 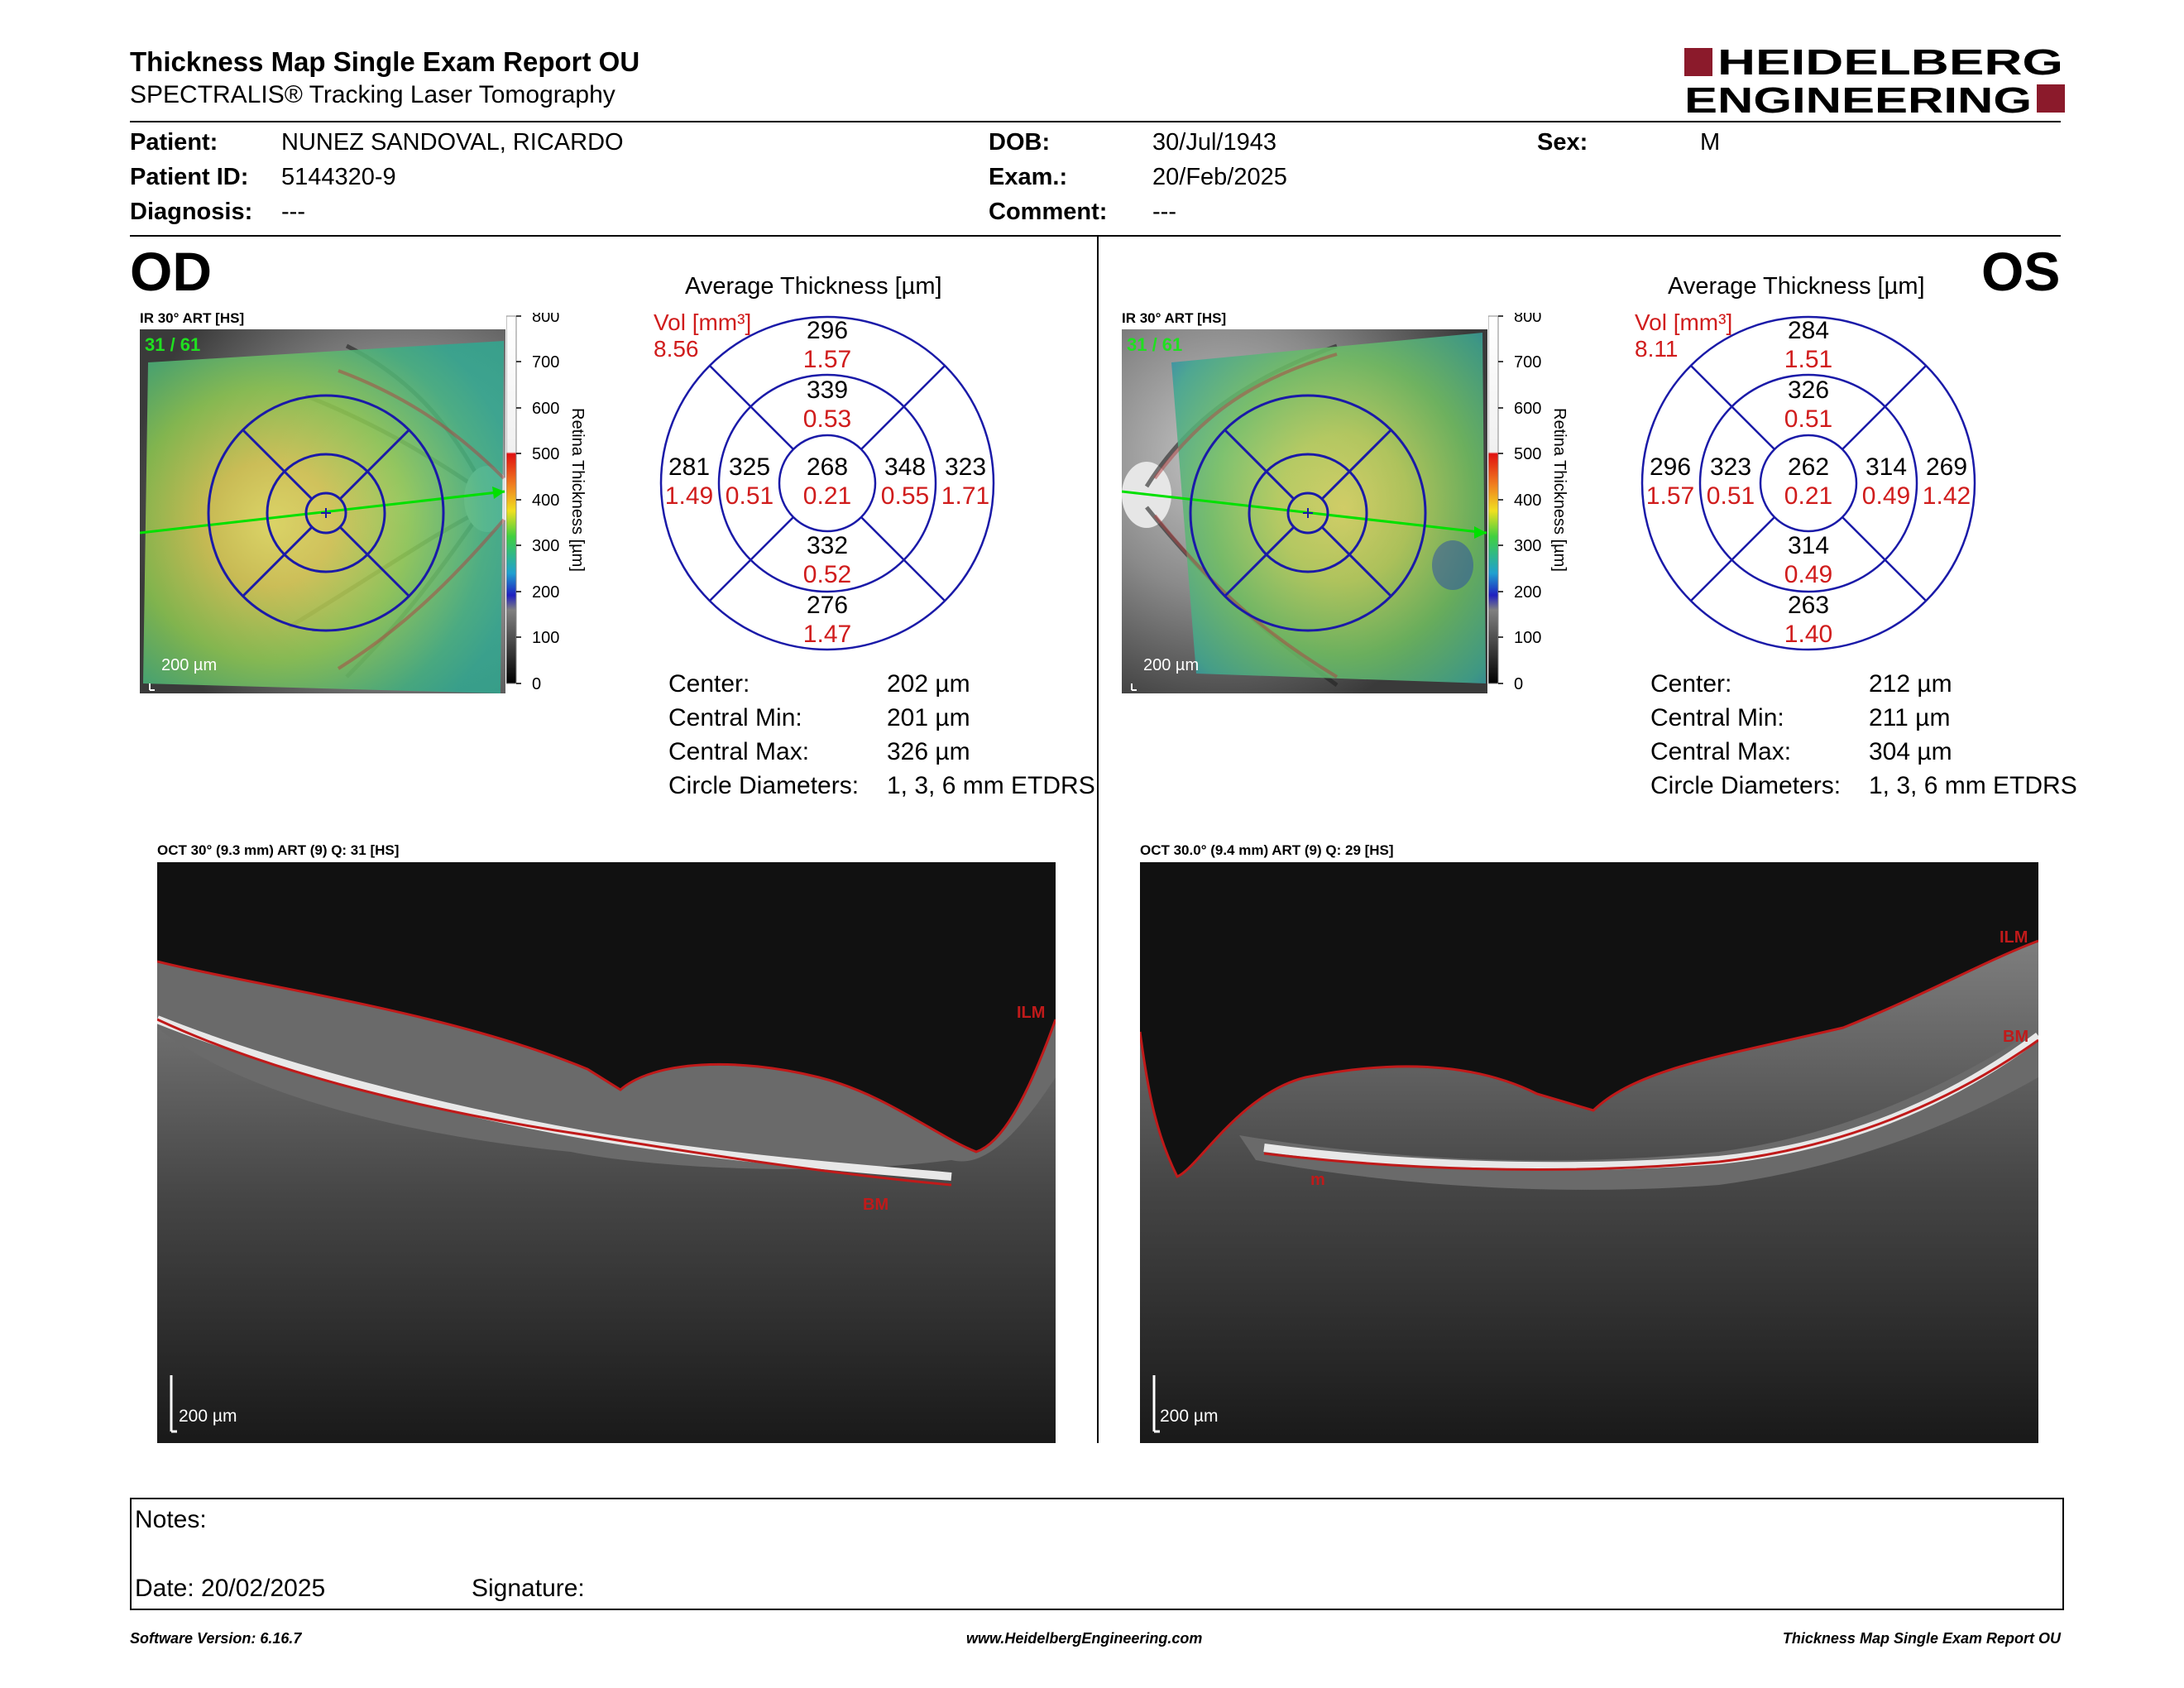 What do you see at coordinates (1527, 501) in the screenshot?
I see `cb-tick-400: 400` at bounding box center [1527, 501].